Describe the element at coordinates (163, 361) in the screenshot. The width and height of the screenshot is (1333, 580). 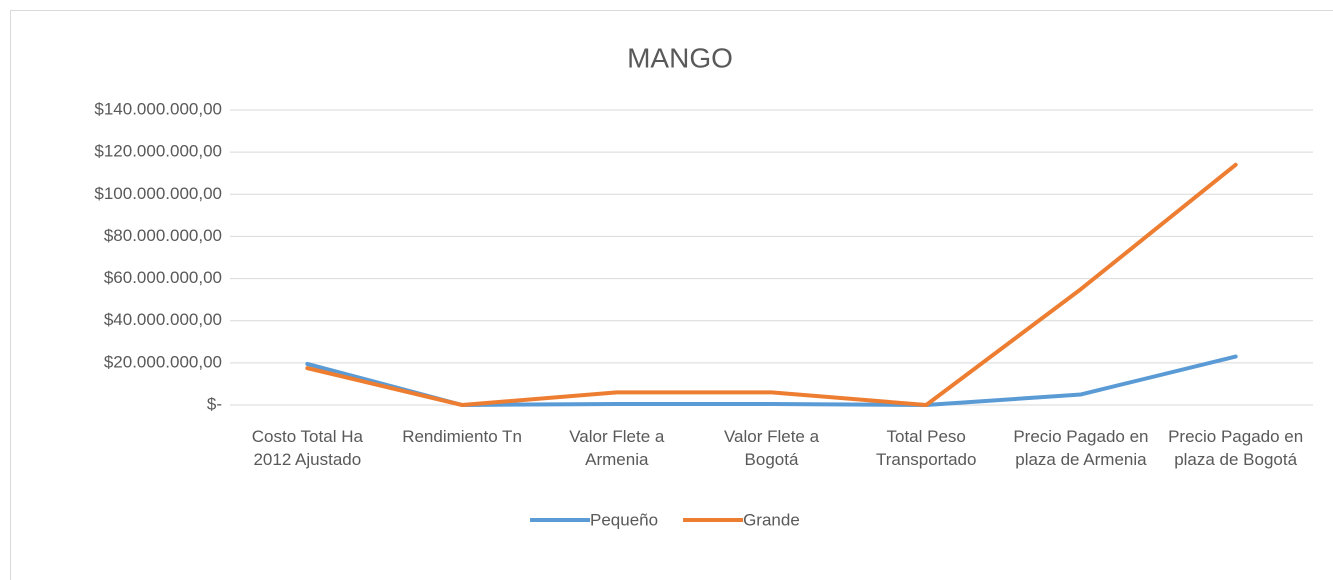
I see `y-tick-label: $20.000.000,00` at that location.